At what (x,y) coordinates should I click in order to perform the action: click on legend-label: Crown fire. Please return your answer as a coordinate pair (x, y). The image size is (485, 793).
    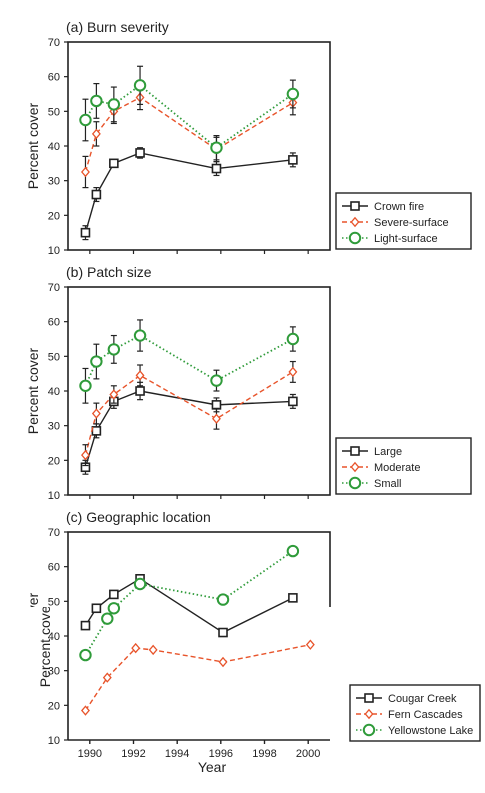
    Looking at the image, I should click on (399, 207).